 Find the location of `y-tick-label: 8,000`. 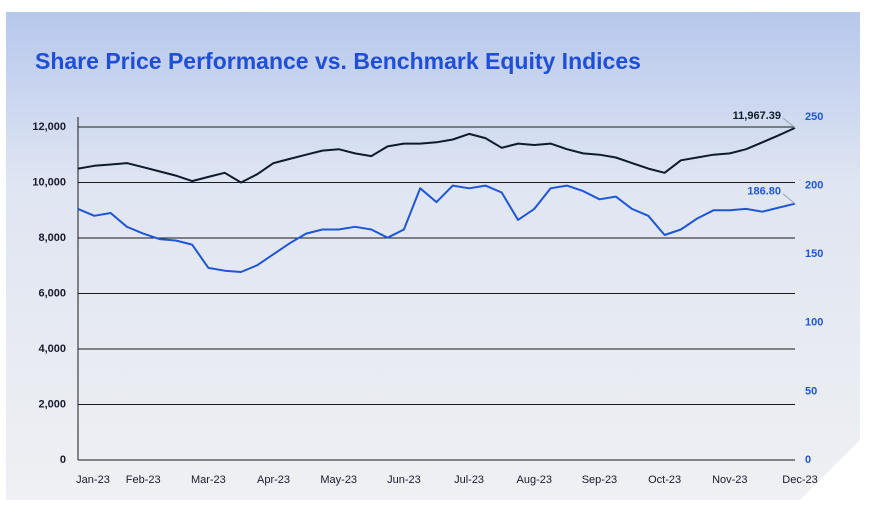

y-tick-label: 8,000 is located at coordinates (52, 238).